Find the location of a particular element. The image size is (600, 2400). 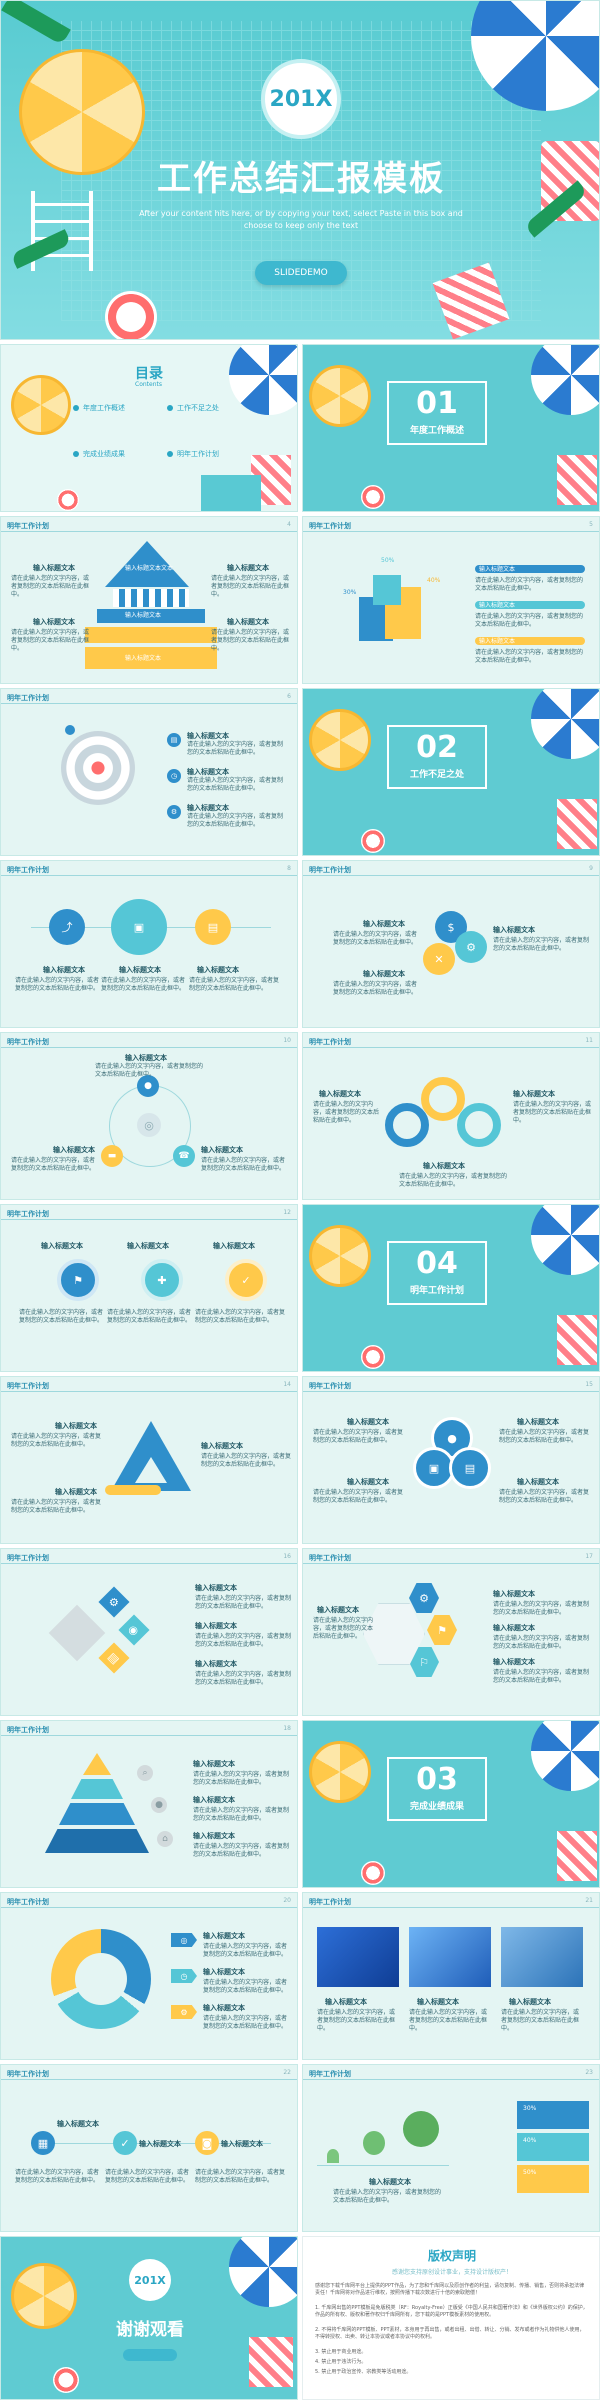

triangle-inner is located at coordinates (151, 1470).